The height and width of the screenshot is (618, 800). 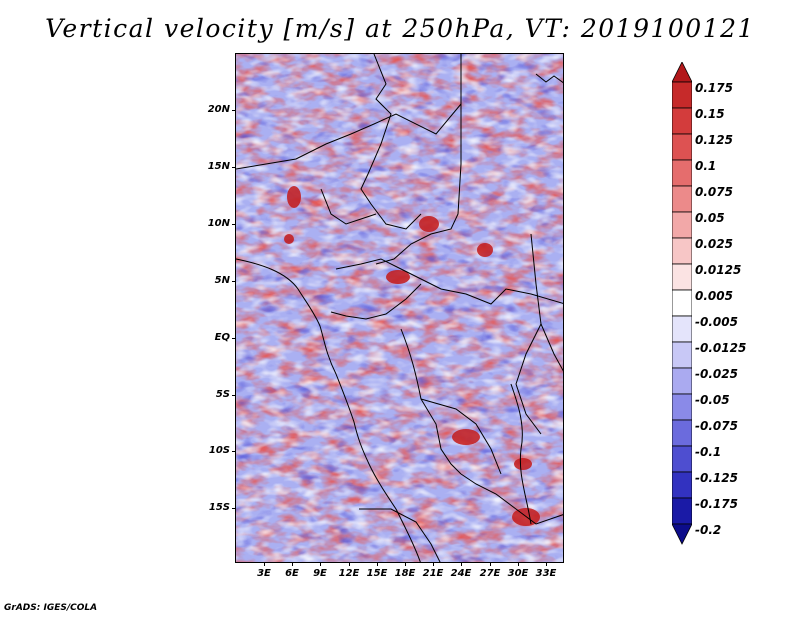 I want to click on lon-label-12E: 12E, so click(x=349, y=573).